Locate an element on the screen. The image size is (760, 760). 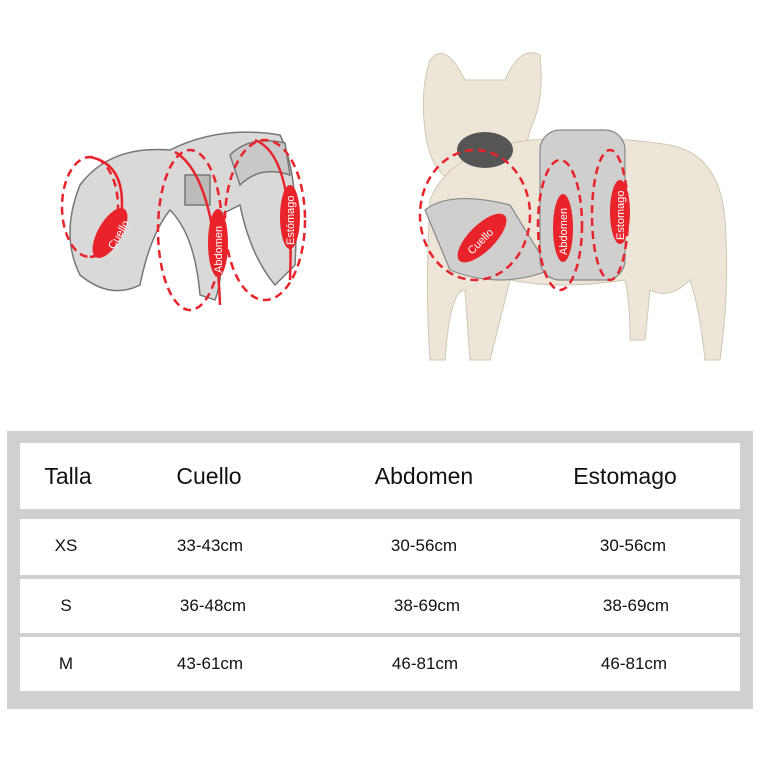
harness-label-abdomen: Abdomen is located at coordinates (219, 249).